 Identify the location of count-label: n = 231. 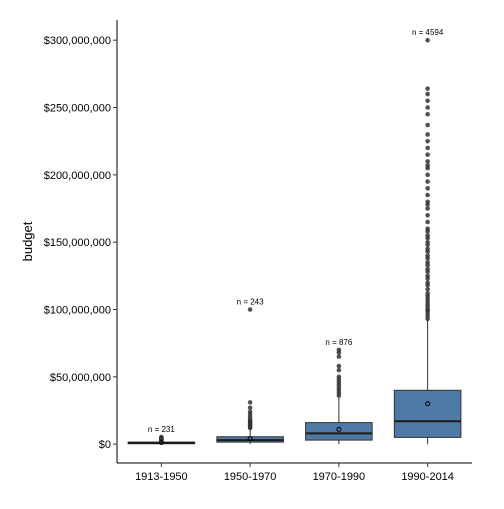
(161, 429).